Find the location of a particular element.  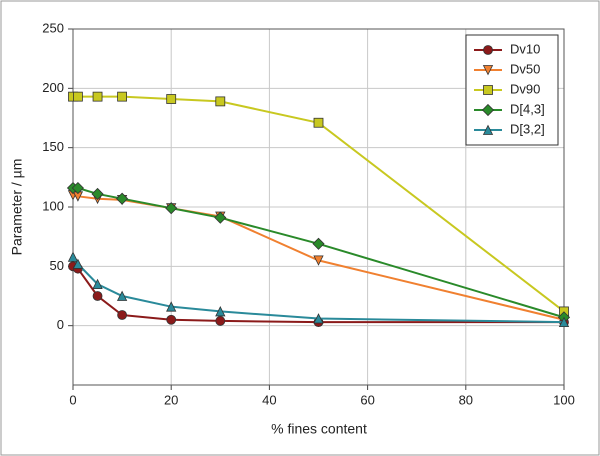

y-tick-label: 250 is located at coordinates (53, 27).